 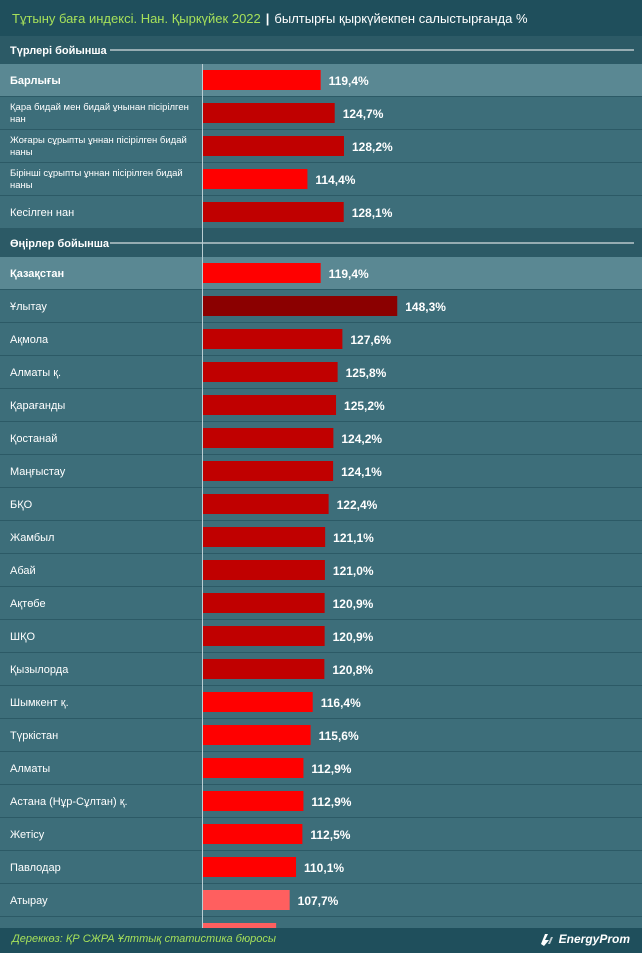 I want to click on category-label: Түркістан, so click(x=34, y=736).